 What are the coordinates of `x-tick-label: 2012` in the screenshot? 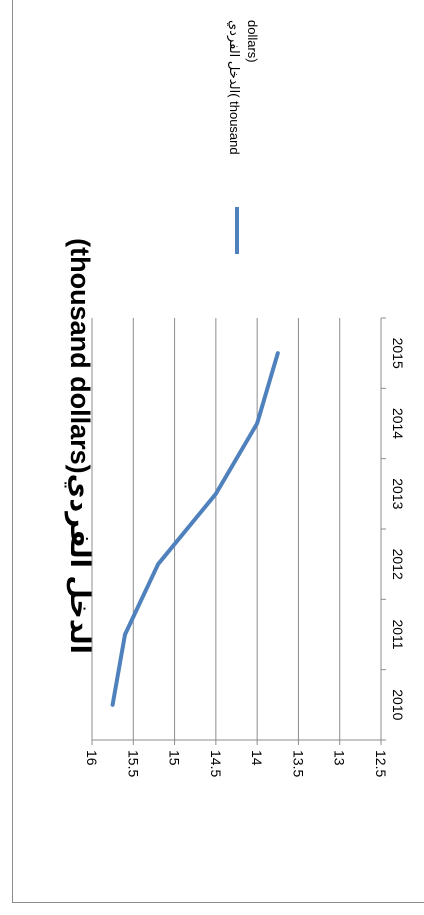 It's located at (398, 564).